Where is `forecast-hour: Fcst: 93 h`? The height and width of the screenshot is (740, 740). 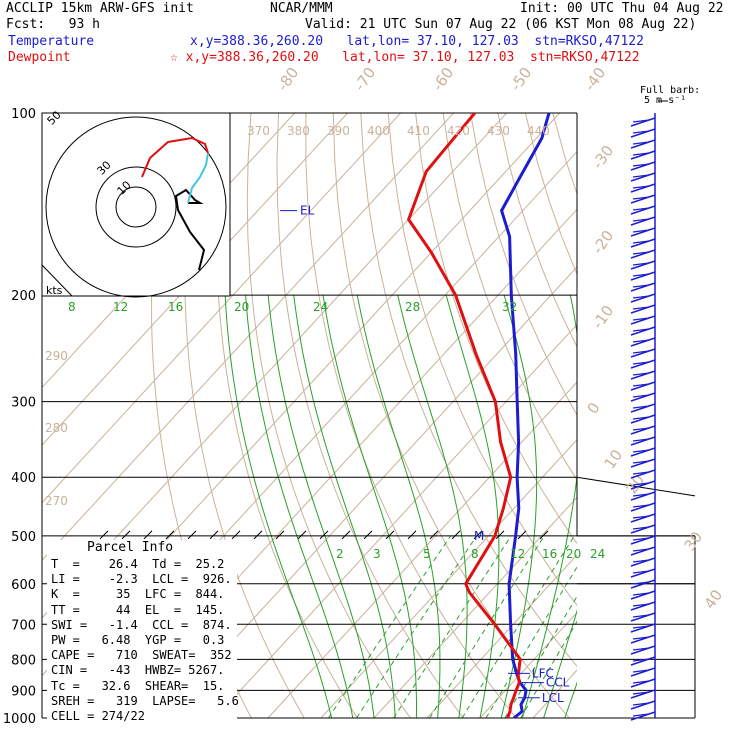
forecast-hour: Fcst: 93 h is located at coordinates (53, 24).